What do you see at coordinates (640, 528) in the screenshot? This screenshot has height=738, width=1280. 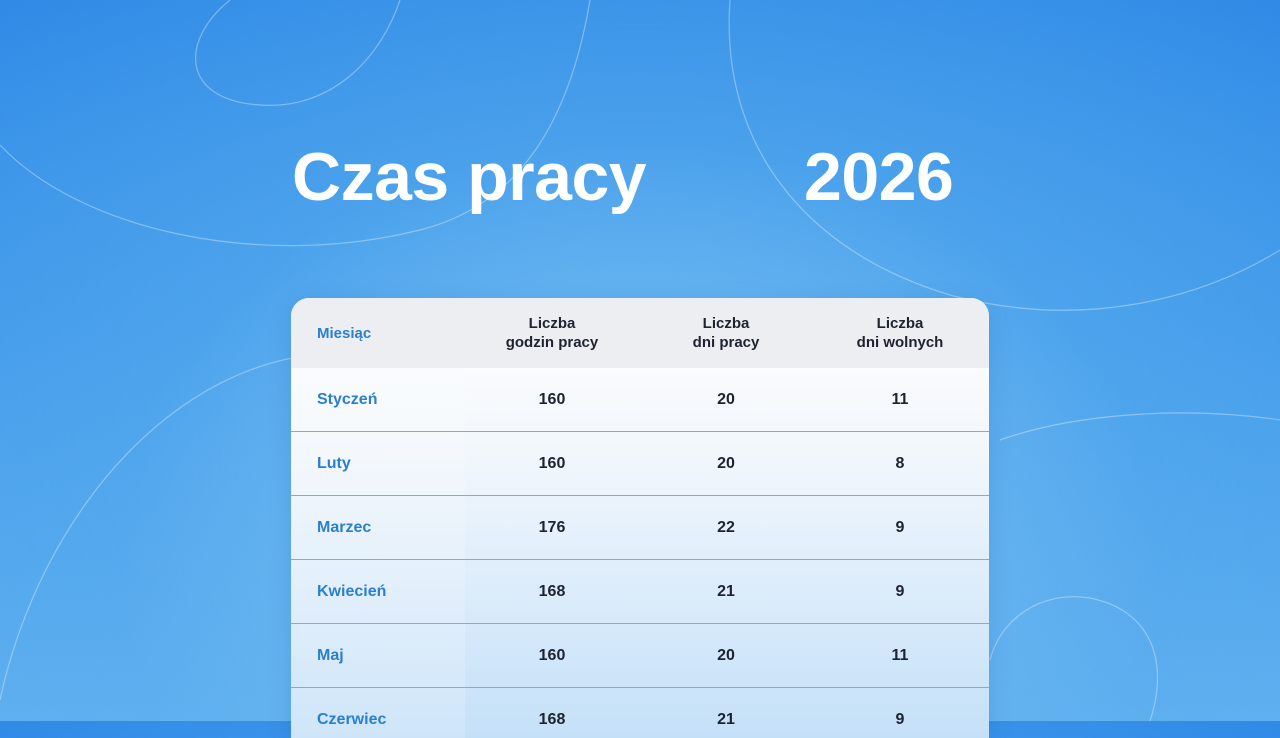 I see `table-row: Marzec 176 22 9` at bounding box center [640, 528].